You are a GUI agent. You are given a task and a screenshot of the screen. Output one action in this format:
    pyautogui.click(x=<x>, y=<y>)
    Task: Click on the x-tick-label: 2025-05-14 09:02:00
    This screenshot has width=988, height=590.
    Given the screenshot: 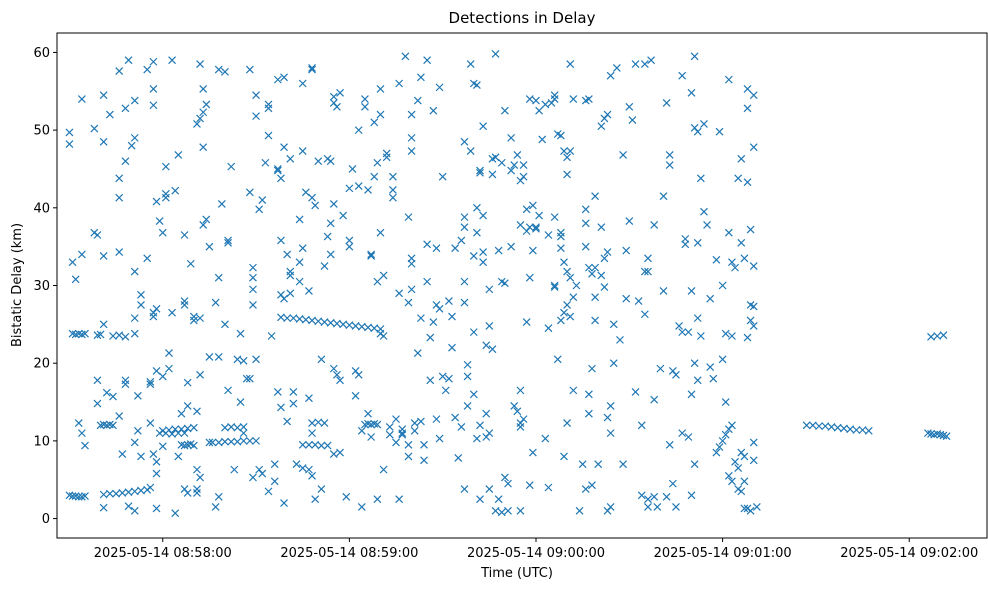 What is the action you would take?
    pyautogui.click(x=909, y=553)
    